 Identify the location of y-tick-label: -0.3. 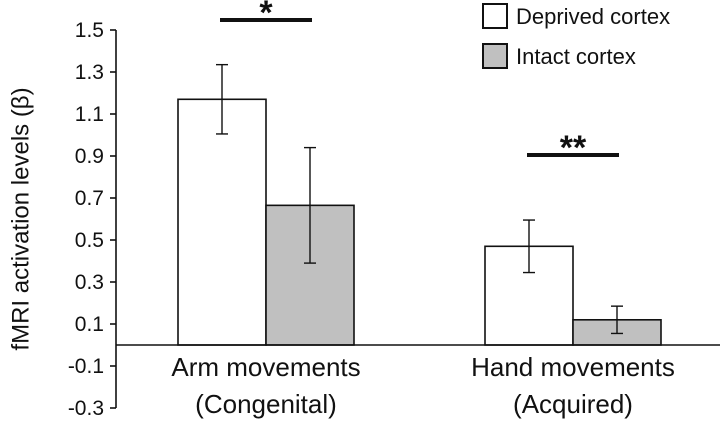
(86, 408).